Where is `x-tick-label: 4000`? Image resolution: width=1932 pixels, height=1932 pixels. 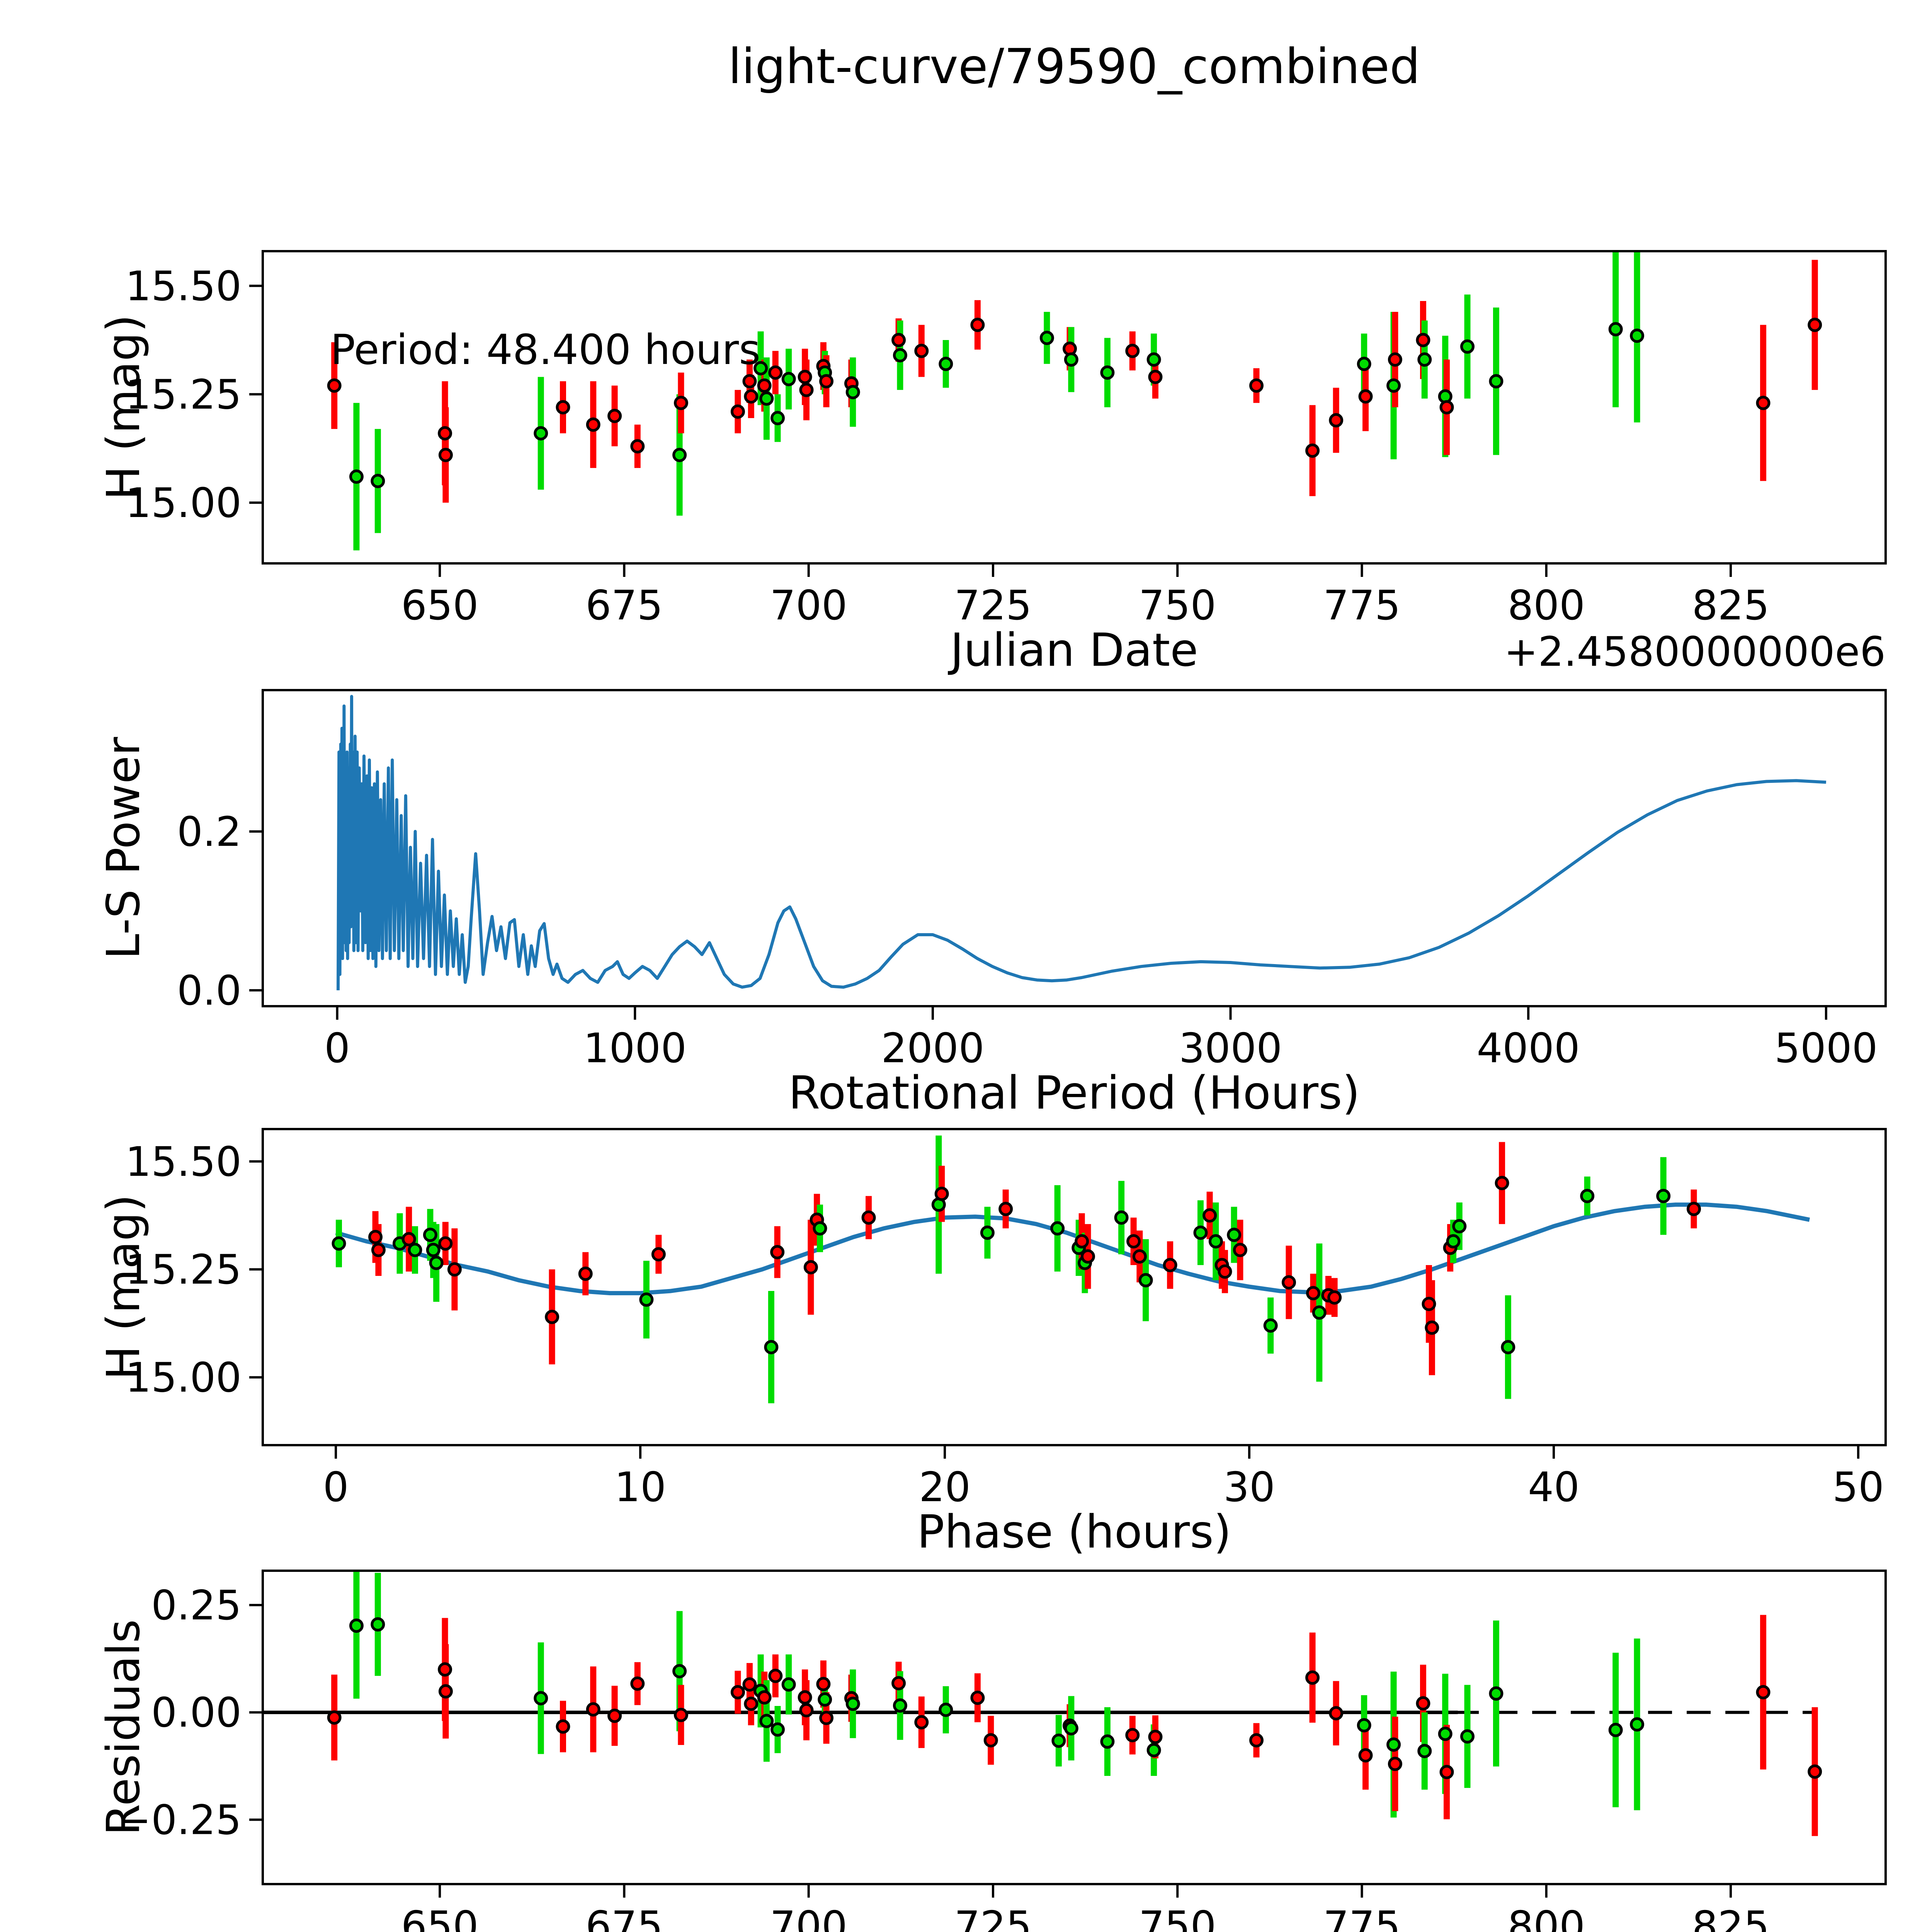
x-tick-label: 4000 is located at coordinates (1529, 1049).